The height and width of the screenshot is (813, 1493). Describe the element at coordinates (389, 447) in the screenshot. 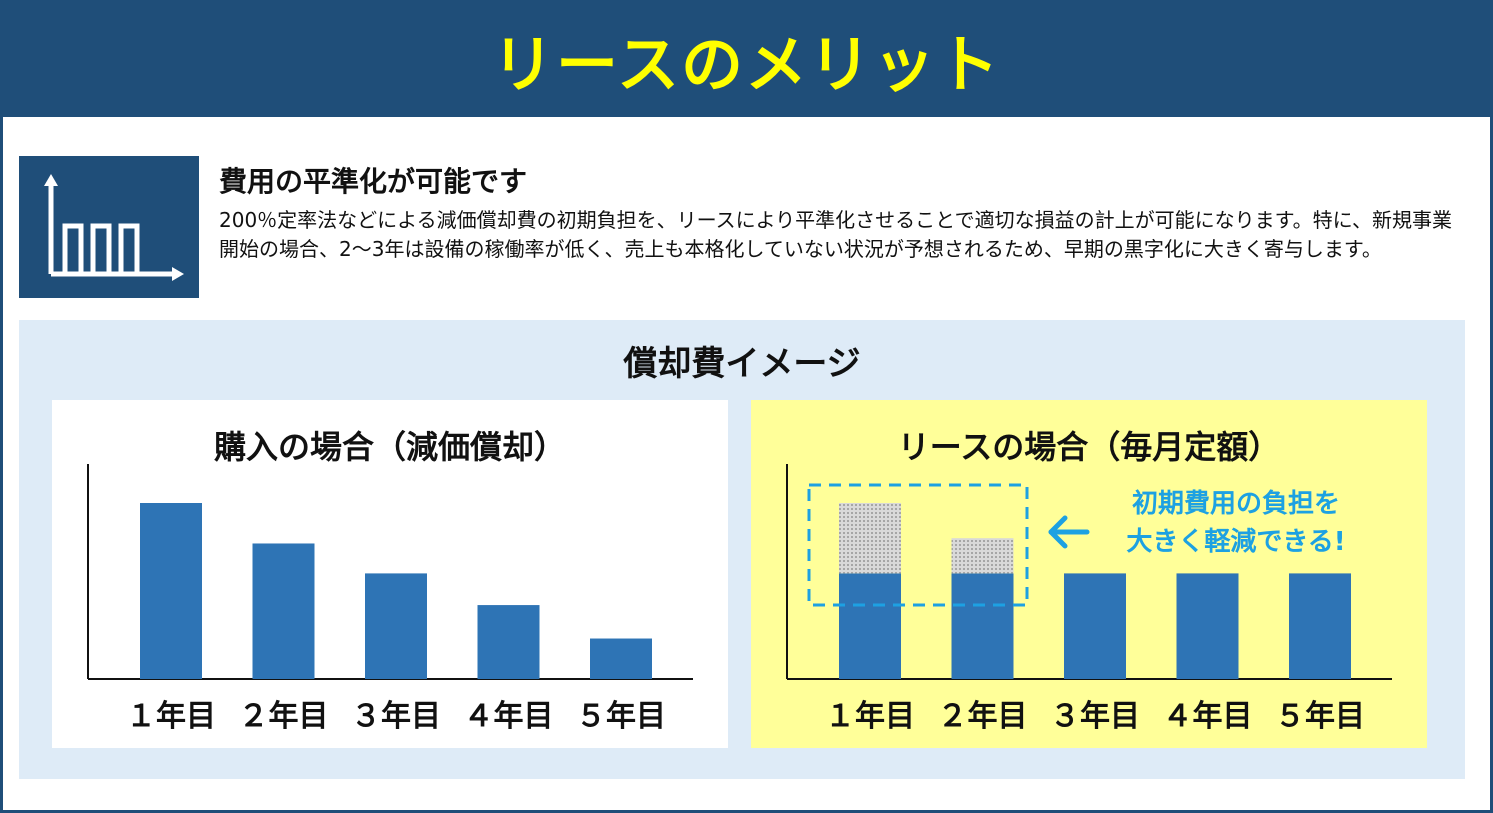

I see `purchase-chart-title: 購入の場合（減価償却）` at that location.